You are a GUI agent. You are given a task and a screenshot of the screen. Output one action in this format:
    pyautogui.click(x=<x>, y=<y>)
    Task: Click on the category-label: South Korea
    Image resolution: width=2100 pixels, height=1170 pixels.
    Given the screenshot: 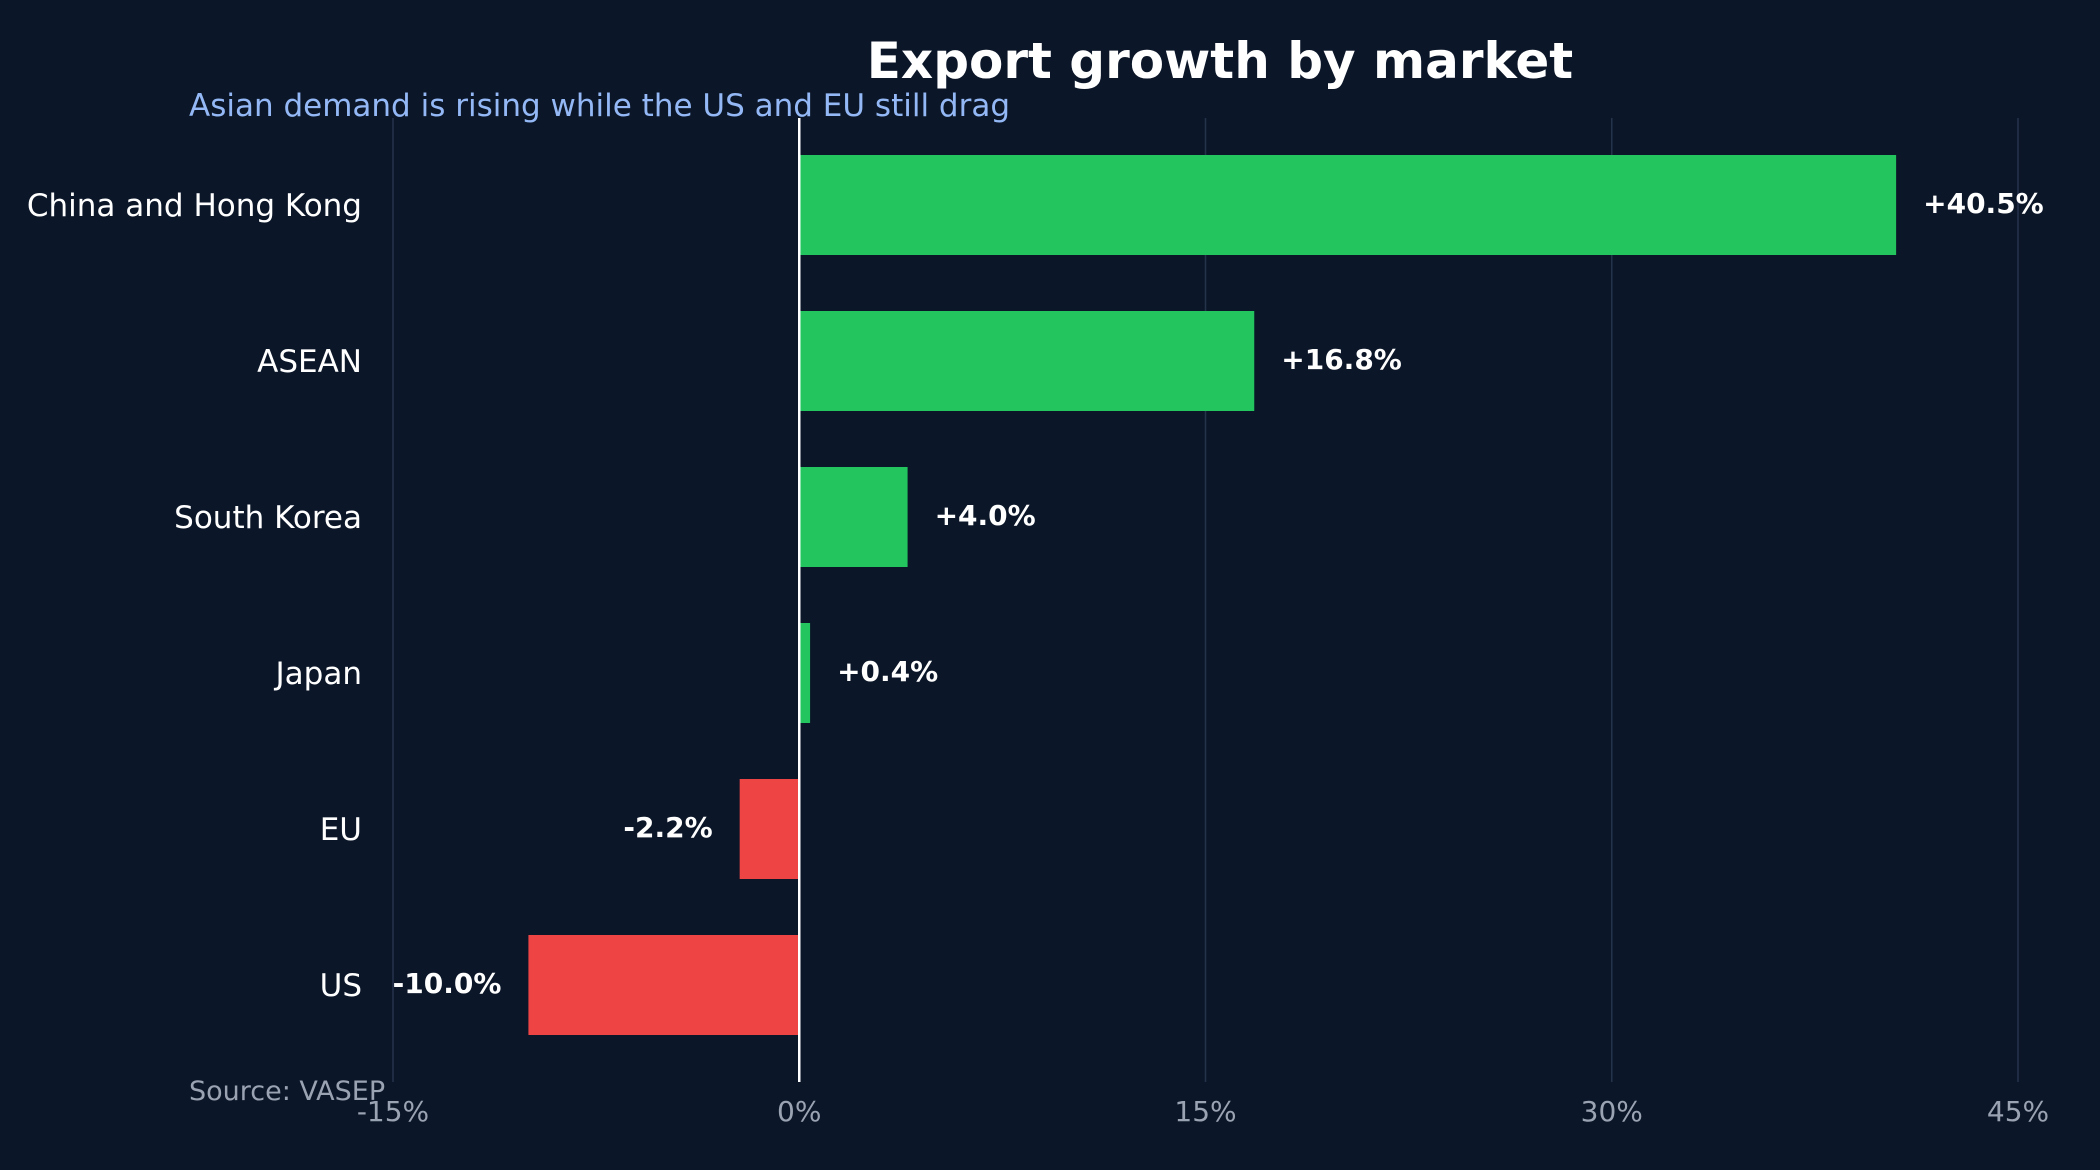 What is the action you would take?
    pyautogui.click(x=268, y=518)
    